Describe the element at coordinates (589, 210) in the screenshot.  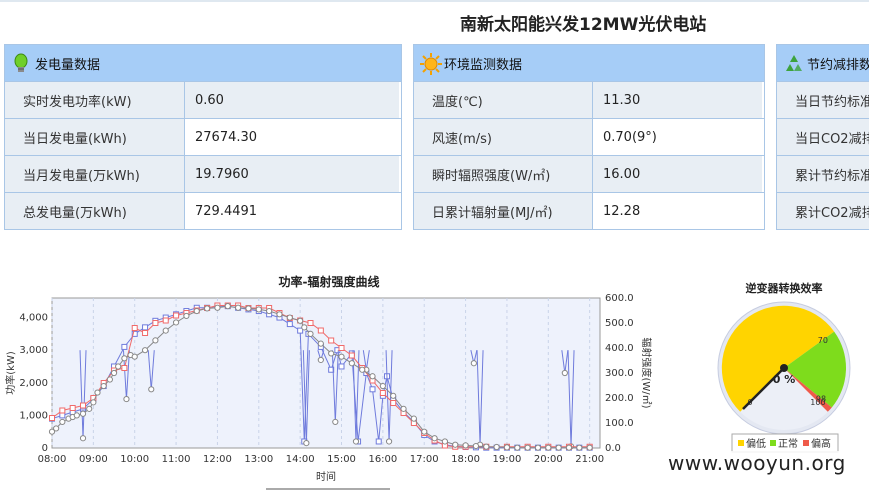
I see `data-row: 日累计辐射量(MJ/㎡) 12.28` at that location.